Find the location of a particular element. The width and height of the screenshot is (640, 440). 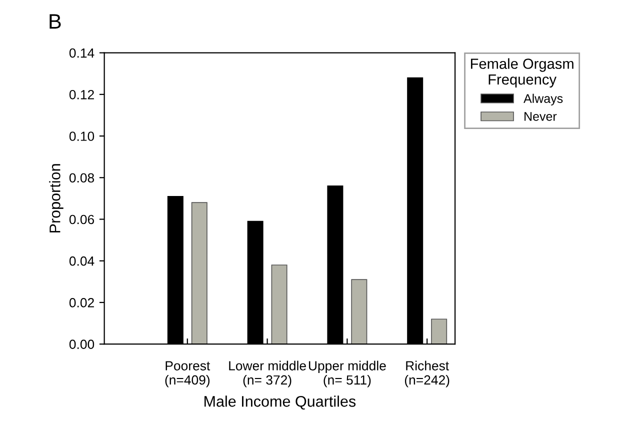

x-tick-label: Richest (n=242) is located at coordinates (427, 374).